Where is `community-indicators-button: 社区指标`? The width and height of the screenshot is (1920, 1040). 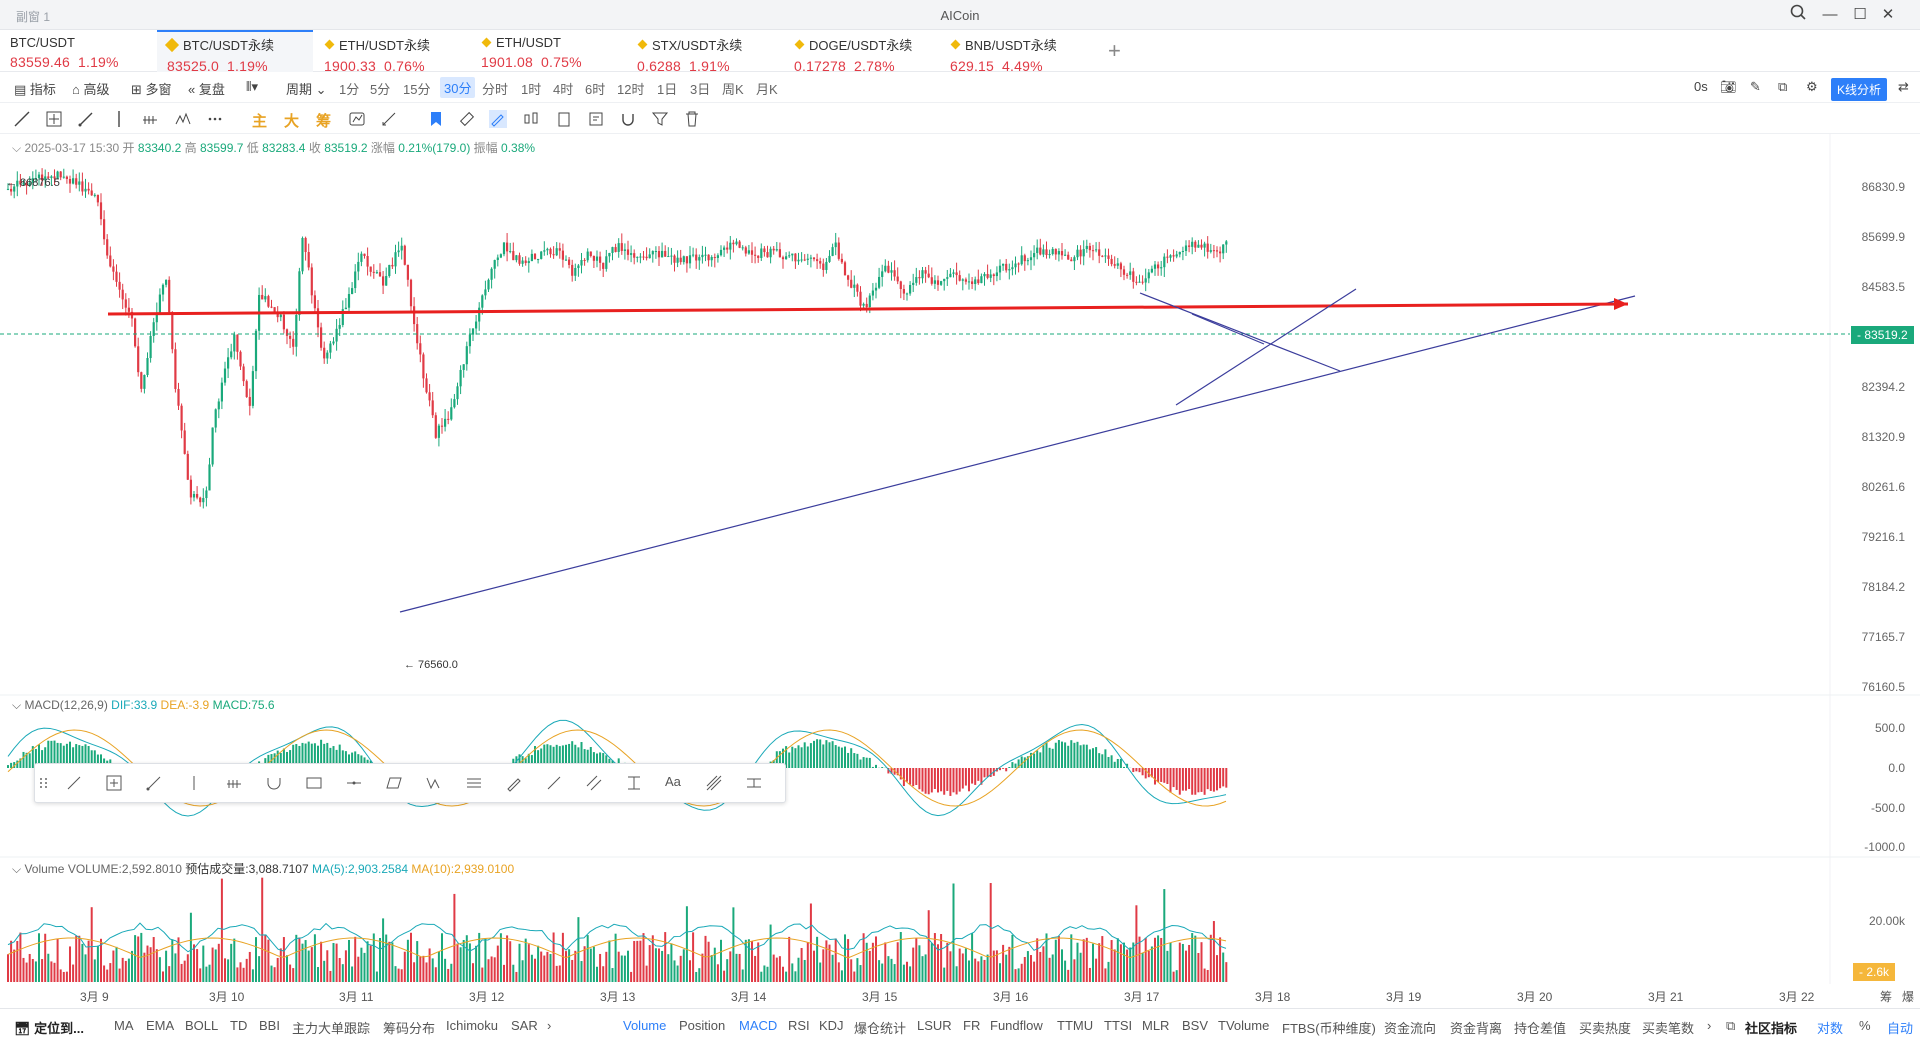 community-indicators-button: 社区指标 is located at coordinates (1771, 1028).